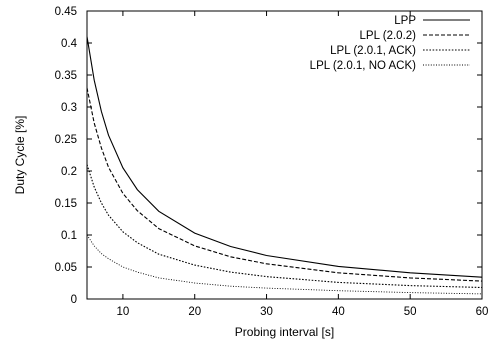  I want to click on y-tick-label: 0.3, so click(69, 108).